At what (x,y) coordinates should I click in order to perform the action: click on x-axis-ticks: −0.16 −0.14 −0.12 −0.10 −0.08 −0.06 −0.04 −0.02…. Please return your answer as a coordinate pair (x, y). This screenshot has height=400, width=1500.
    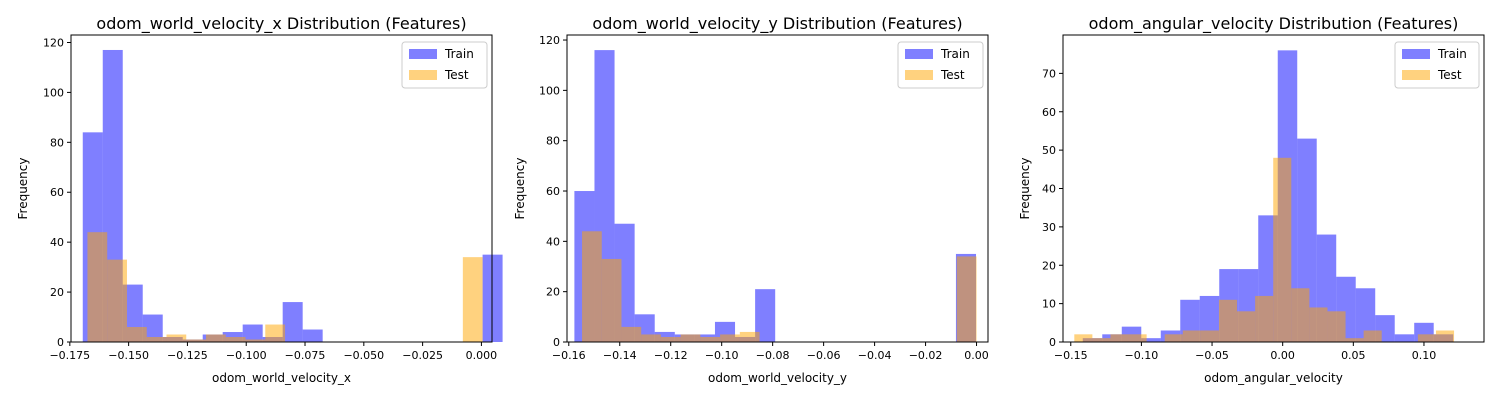
    Looking at the image, I should click on (770, 352).